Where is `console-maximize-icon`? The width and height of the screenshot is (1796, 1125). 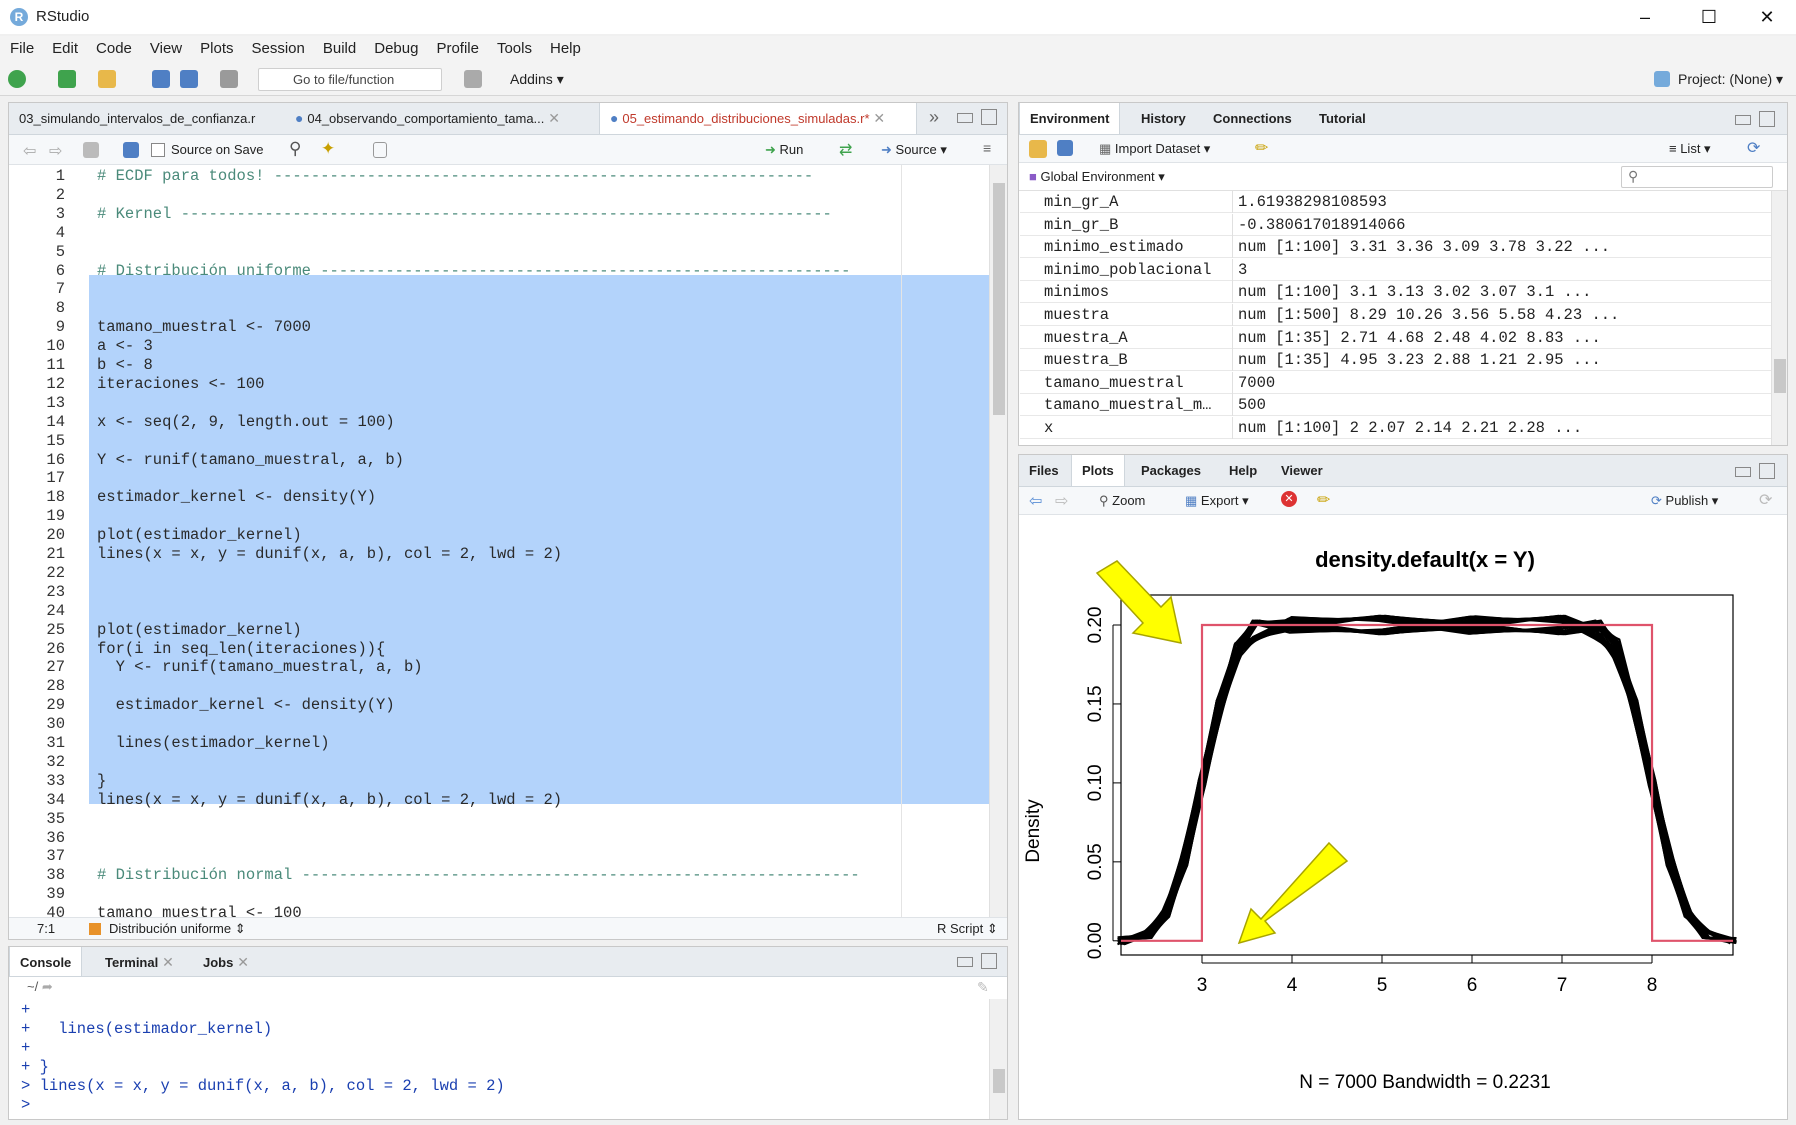 console-maximize-icon is located at coordinates (989, 961).